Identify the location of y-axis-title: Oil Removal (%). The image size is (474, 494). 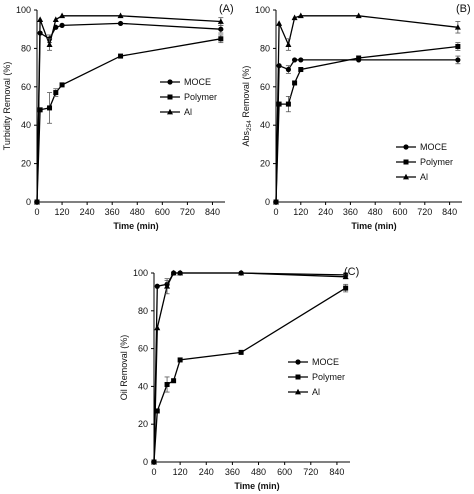
(124, 368).